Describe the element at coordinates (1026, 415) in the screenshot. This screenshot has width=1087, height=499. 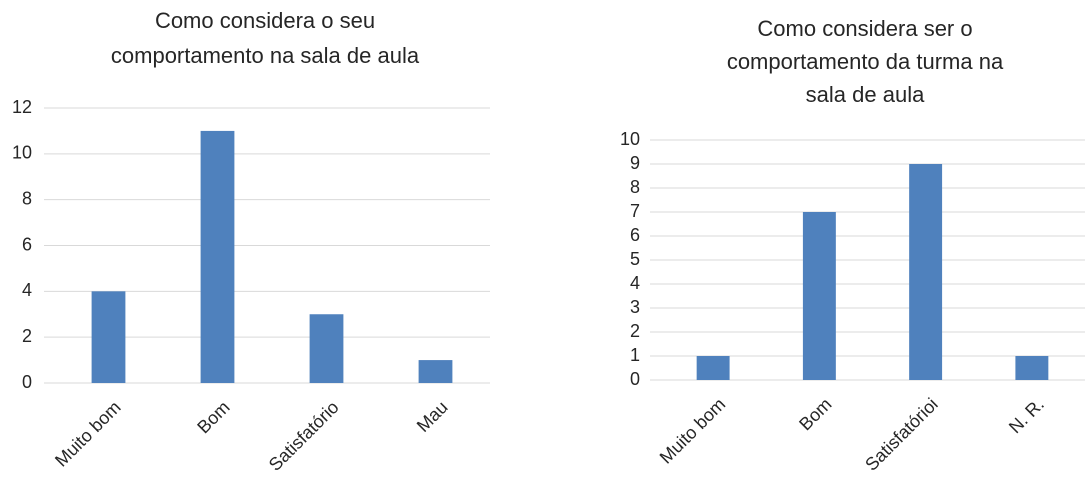
I see `x-tick-label: N. R.` at that location.